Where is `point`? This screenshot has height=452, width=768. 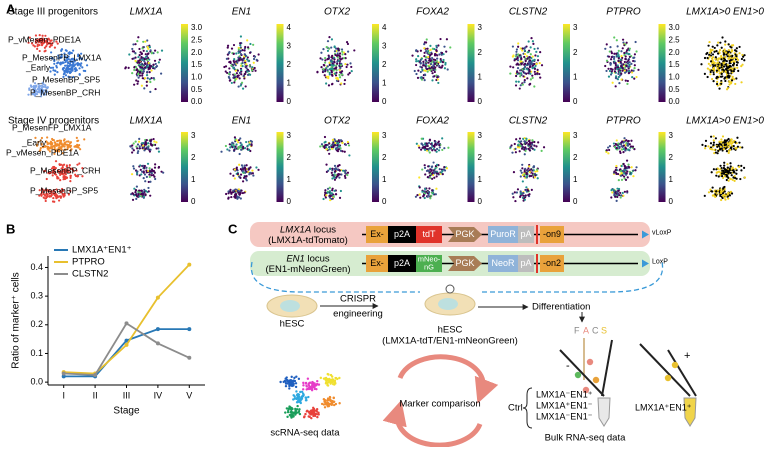 point is located at coordinates (189, 329).